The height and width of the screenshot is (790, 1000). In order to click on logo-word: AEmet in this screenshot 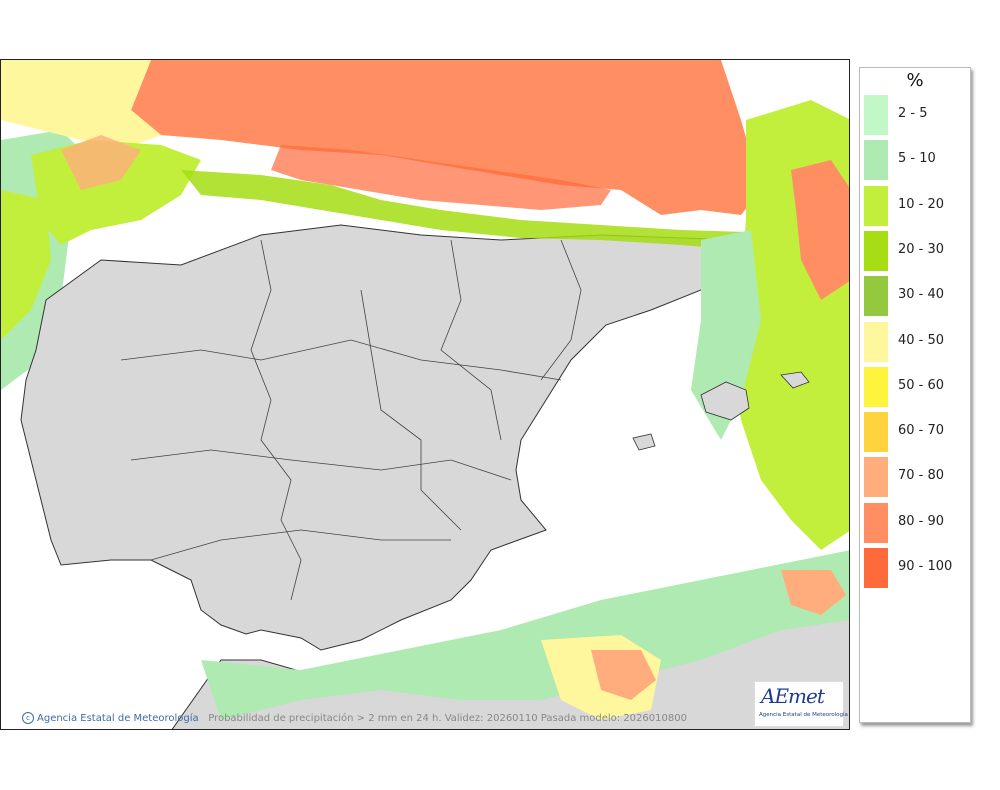, I will do `click(793, 696)`.